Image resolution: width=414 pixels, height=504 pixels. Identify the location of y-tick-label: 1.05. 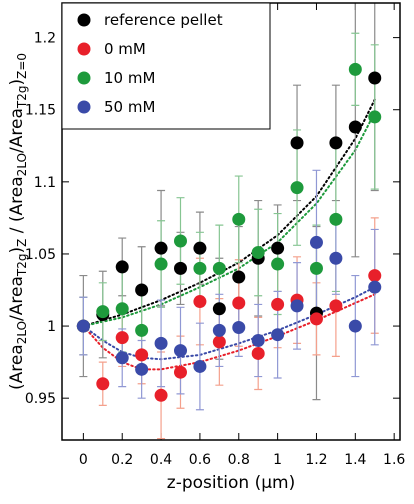
(40, 255).